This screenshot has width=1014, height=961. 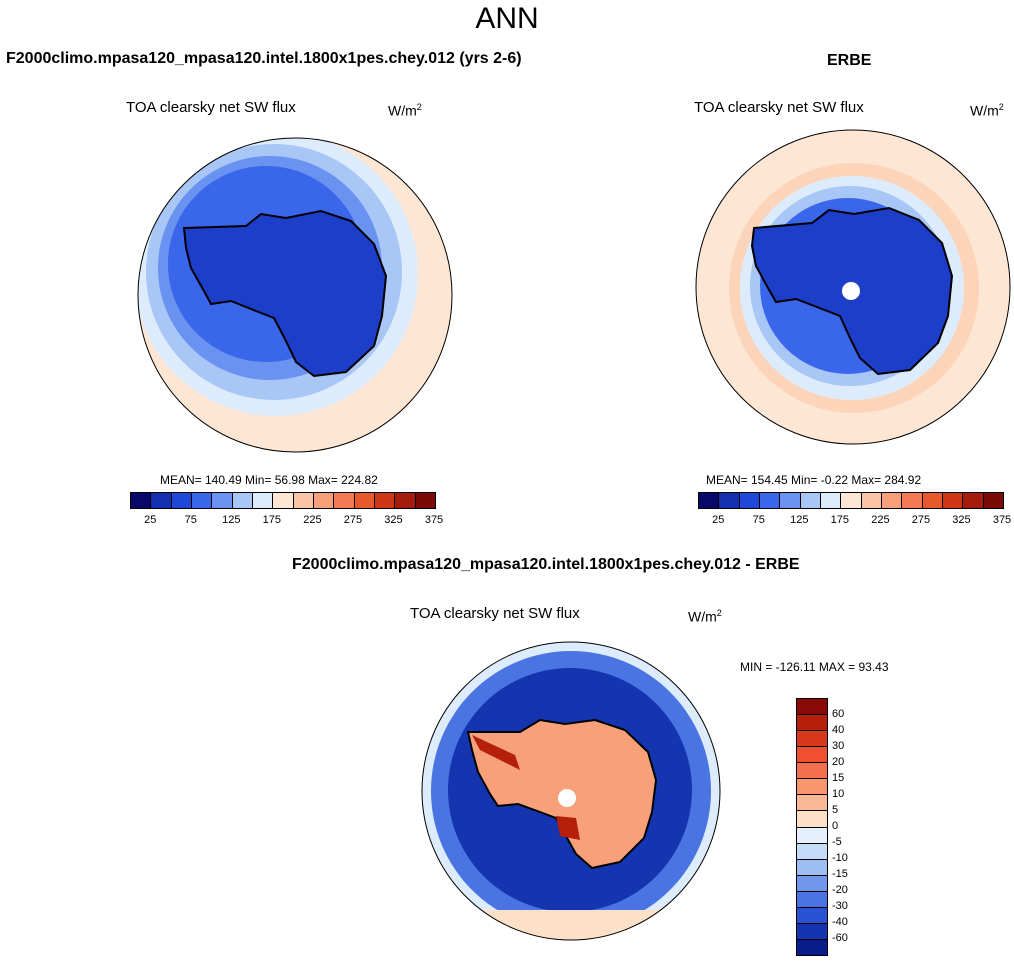 I want to click on left-colorbar, so click(x=283, y=500).